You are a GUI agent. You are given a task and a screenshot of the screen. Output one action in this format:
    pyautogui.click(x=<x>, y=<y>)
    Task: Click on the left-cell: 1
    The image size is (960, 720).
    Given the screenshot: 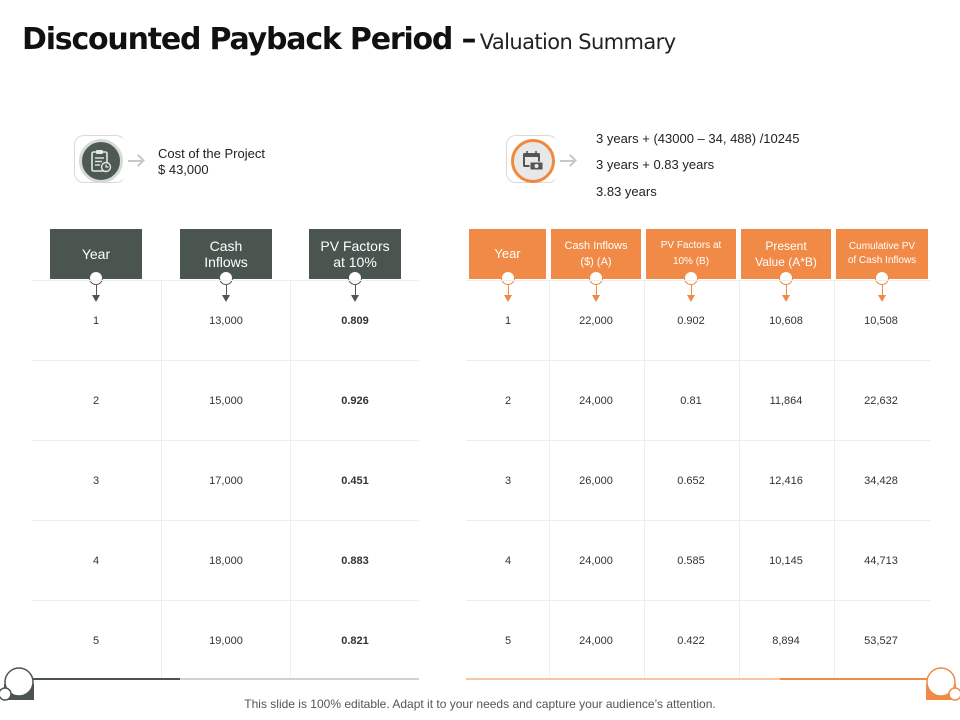 What is the action you would take?
    pyautogui.click(x=96, y=321)
    